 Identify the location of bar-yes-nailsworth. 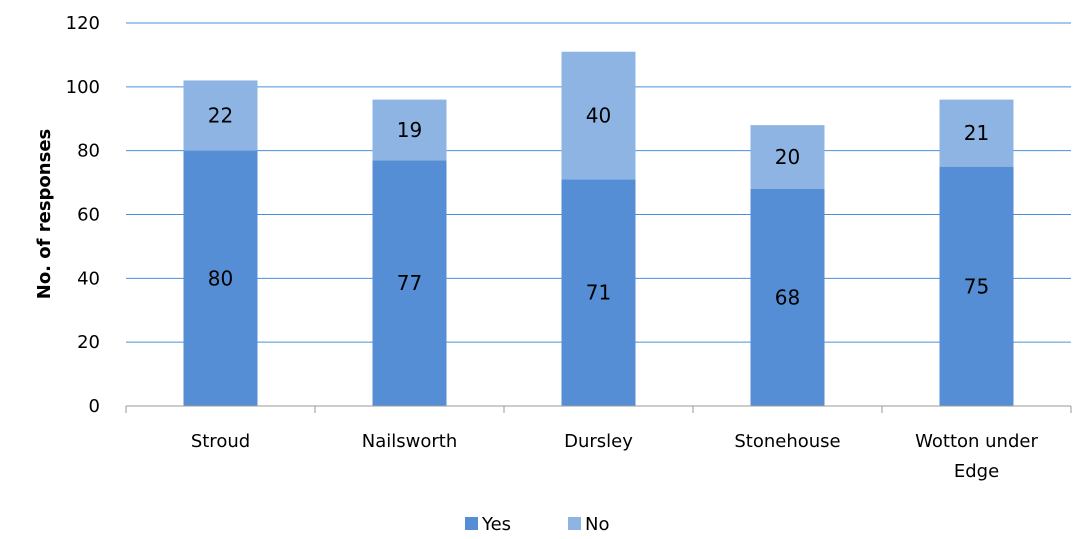
(409, 283).